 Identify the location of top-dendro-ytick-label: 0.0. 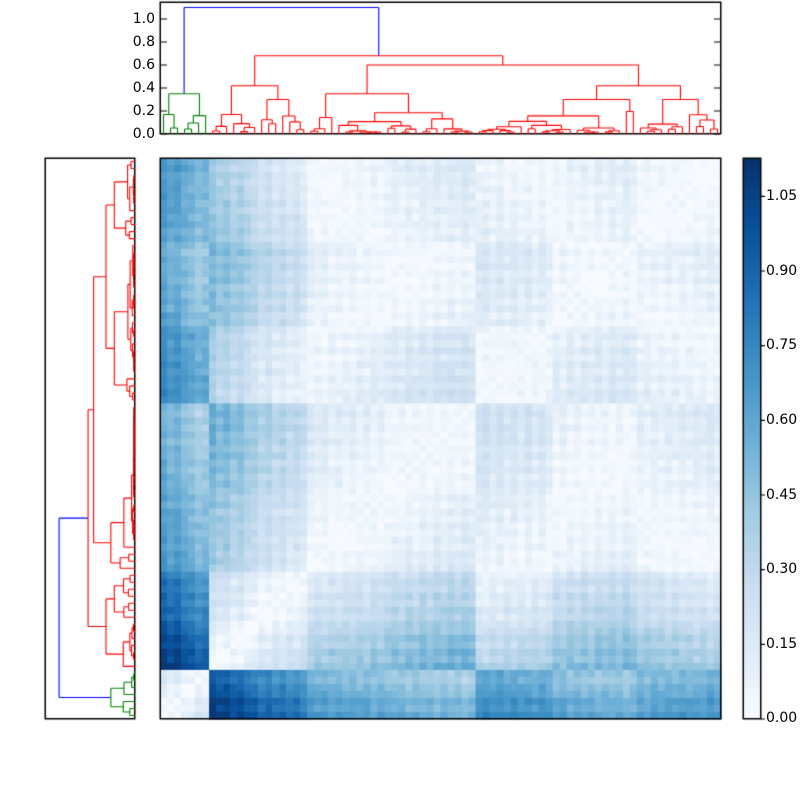
(143, 134).